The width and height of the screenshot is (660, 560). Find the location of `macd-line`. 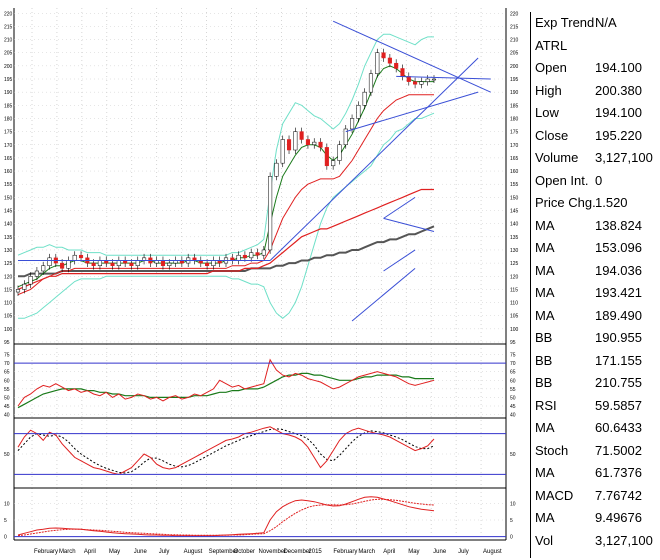

macd-line is located at coordinates (226, 516).